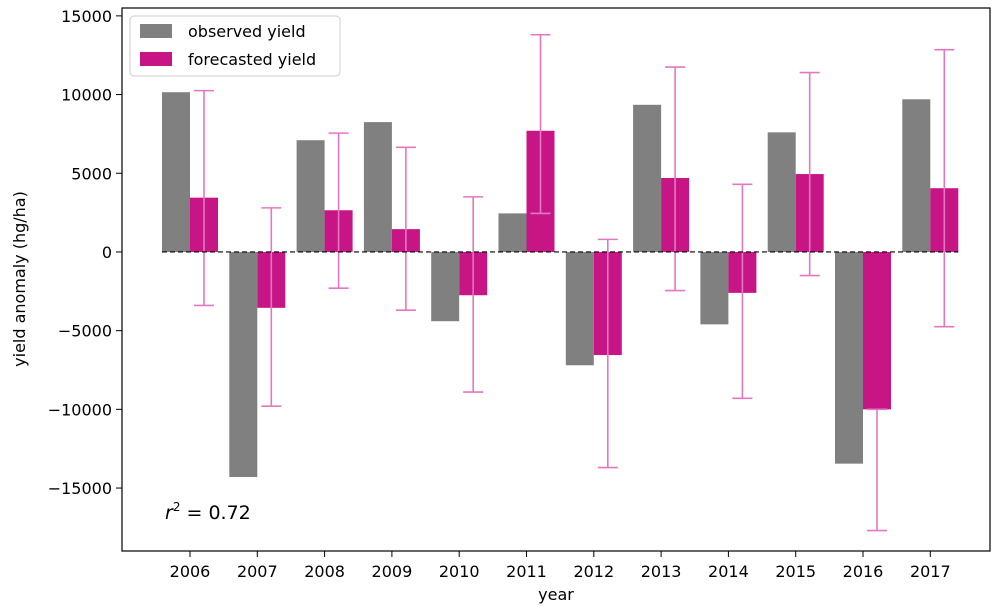 The height and width of the screenshot is (606, 997). Describe the element at coordinates (190, 571) in the screenshot. I see `x-tick-label: 2006` at that location.